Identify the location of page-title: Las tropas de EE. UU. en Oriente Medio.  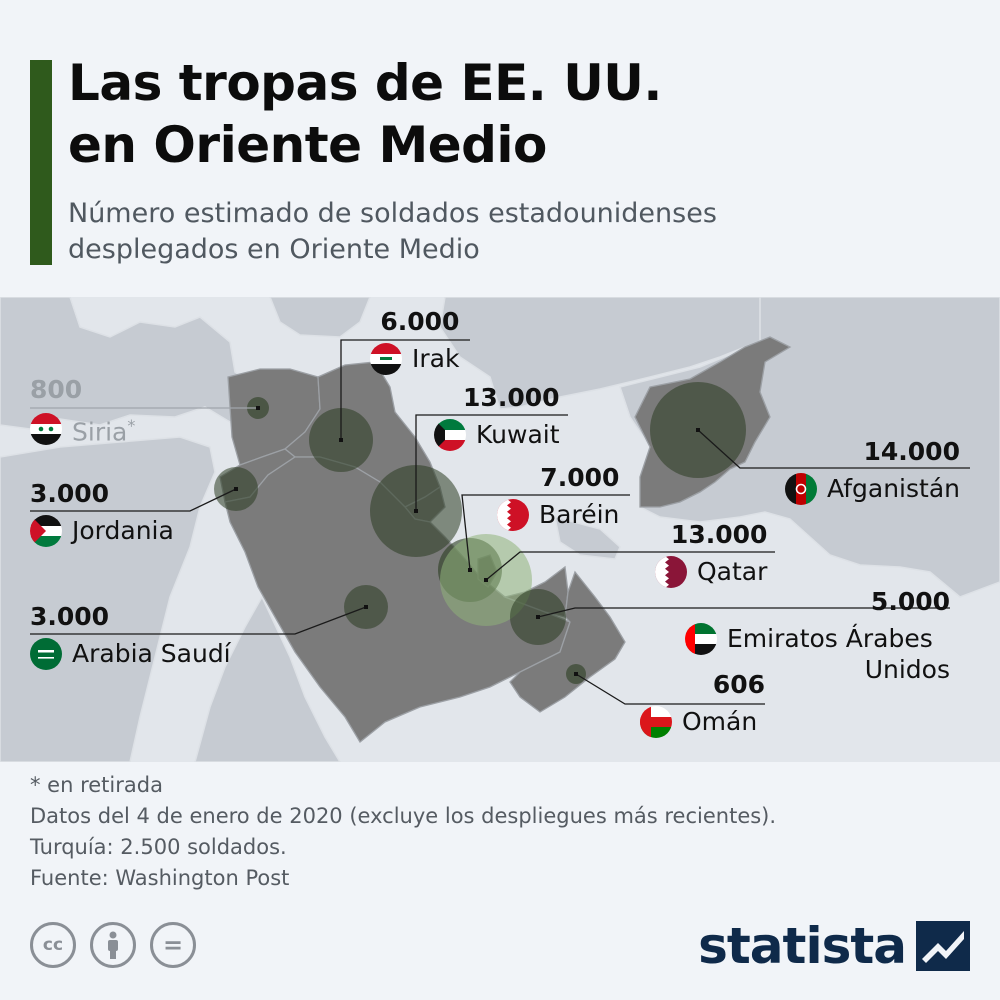
(365, 114).